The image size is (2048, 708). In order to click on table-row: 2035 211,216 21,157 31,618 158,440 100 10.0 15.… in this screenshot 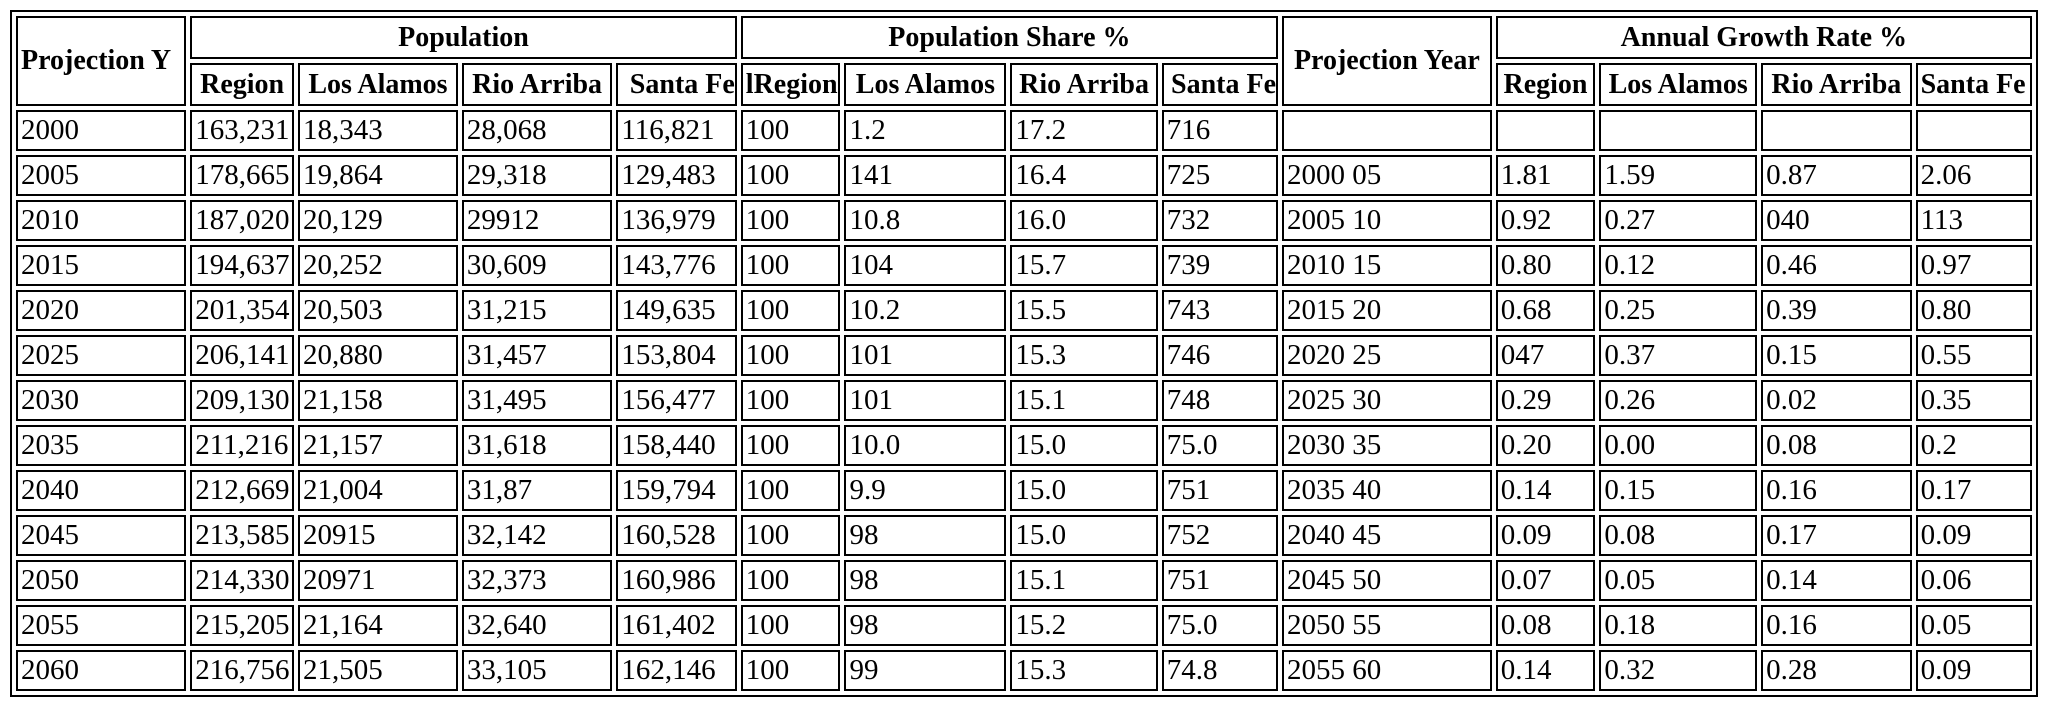, I will do `click(1024, 445)`.